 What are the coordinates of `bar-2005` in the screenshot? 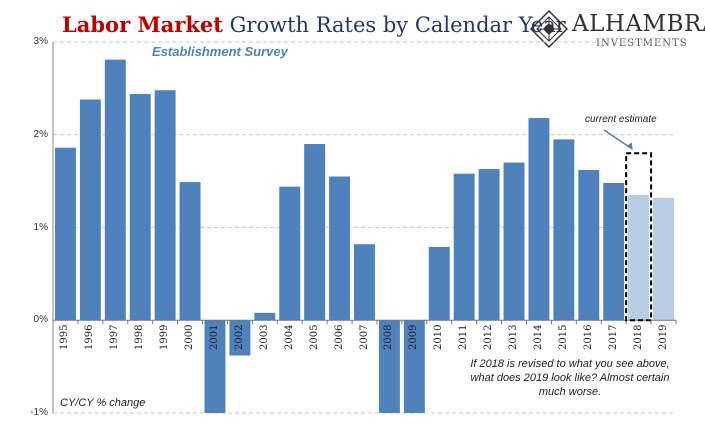 It's located at (315, 232).